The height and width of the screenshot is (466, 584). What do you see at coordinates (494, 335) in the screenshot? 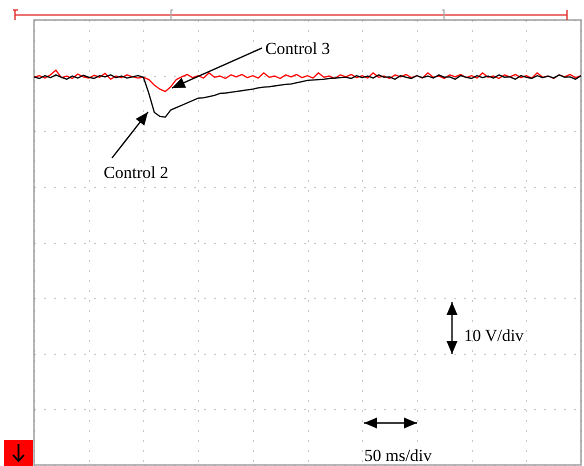
I see `annotation: 10 V/div` at bounding box center [494, 335].